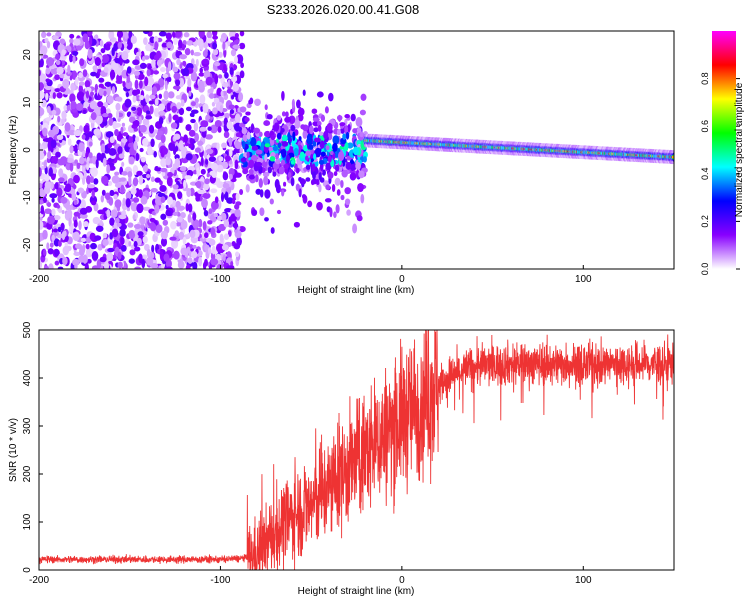 The width and height of the screenshot is (750, 600). What do you see at coordinates (27, 473) in the screenshot?
I see `y-tick-label: 200` at bounding box center [27, 473].